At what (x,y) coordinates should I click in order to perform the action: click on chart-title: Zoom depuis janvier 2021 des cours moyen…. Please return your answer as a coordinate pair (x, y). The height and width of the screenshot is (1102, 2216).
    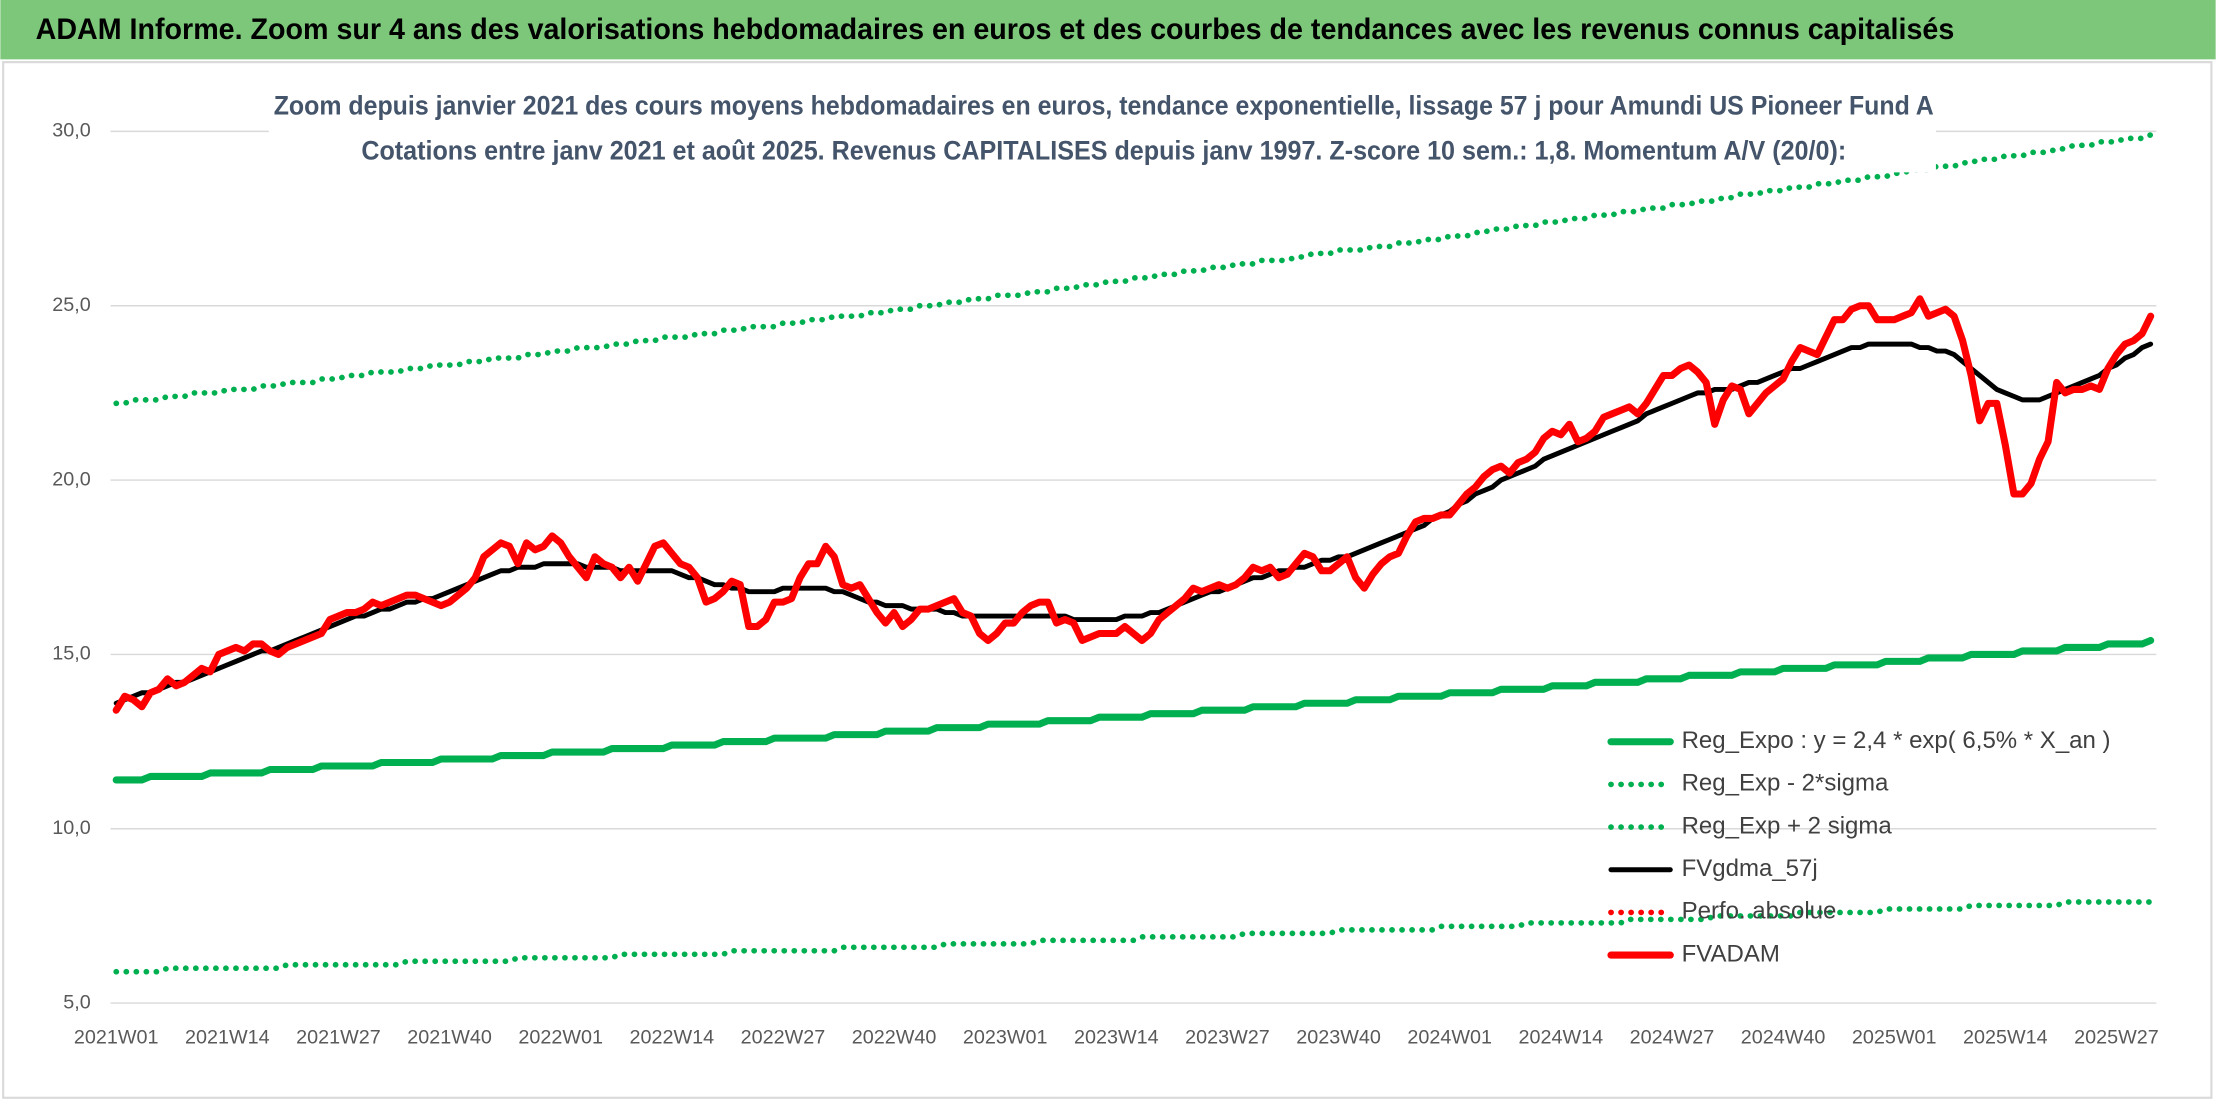
    Looking at the image, I should click on (1104, 105).